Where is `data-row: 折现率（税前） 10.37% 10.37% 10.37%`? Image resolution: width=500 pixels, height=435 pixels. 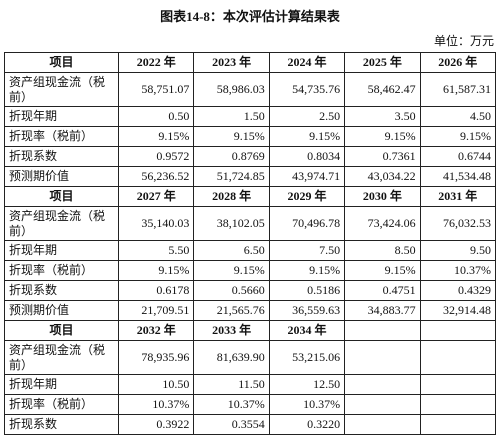 data-row: 折现率（税前） 10.37% 10.37% 10.37% is located at coordinates (250, 404).